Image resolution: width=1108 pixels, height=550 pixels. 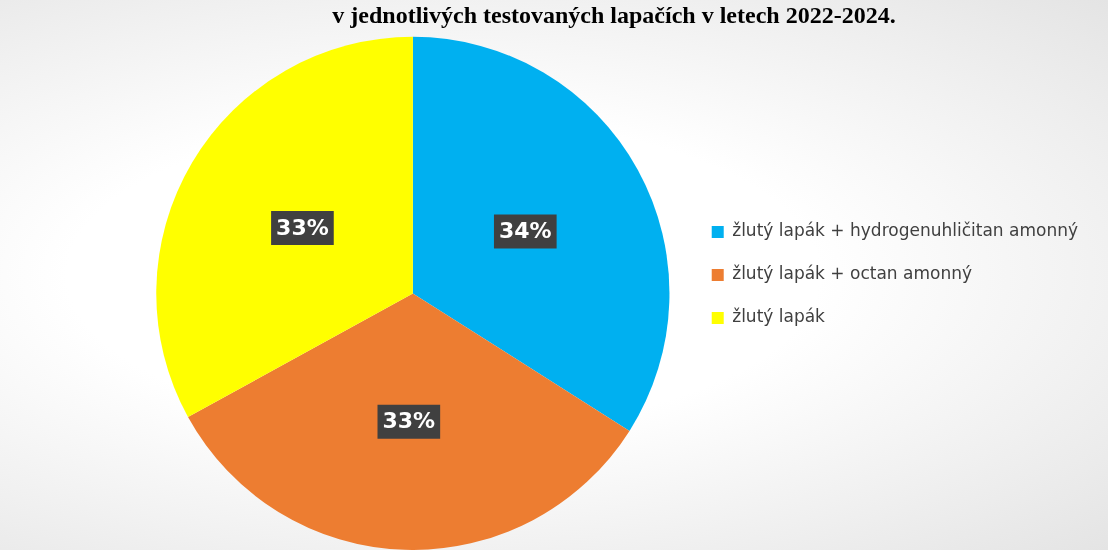 What do you see at coordinates (614, 14) in the screenshot?
I see `chart-title: v jednotlivých testovaných lapačích v letech 2022-2024.` at bounding box center [614, 14].